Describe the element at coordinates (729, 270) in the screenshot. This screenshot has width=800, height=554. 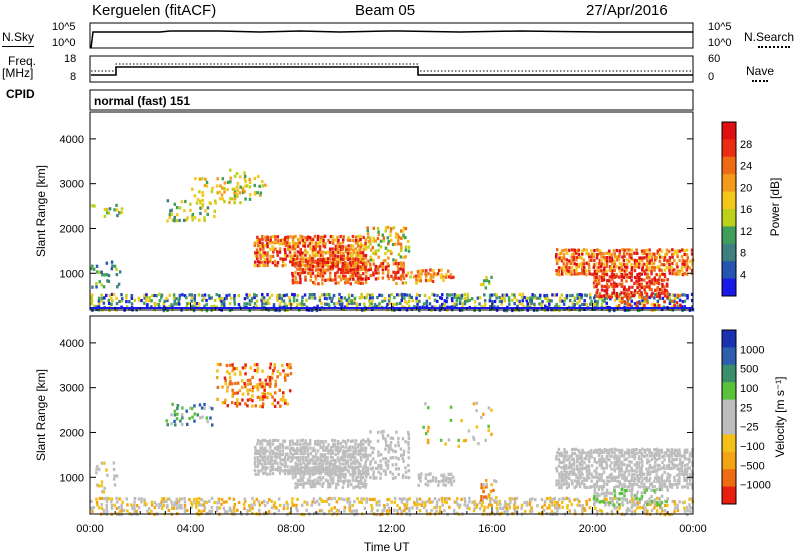
I see `power-colorbar-swatch` at that location.